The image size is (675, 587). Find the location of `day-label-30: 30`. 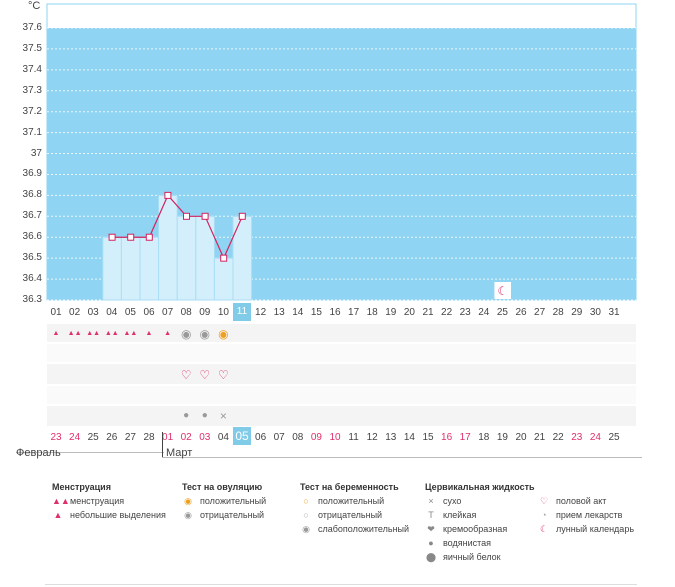

day-label-30: 30 is located at coordinates (595, 312).